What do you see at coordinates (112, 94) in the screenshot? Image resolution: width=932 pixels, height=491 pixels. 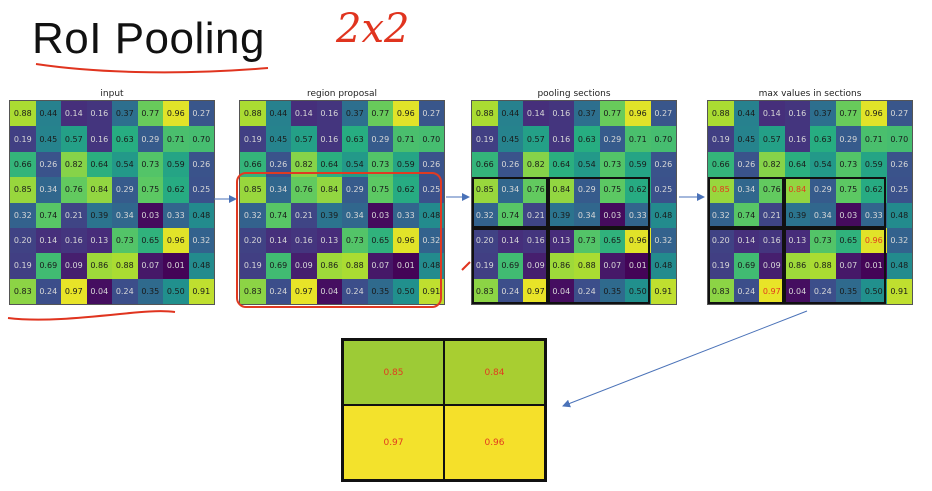 I see `panel-title: input` at bounding box center [112, 94].